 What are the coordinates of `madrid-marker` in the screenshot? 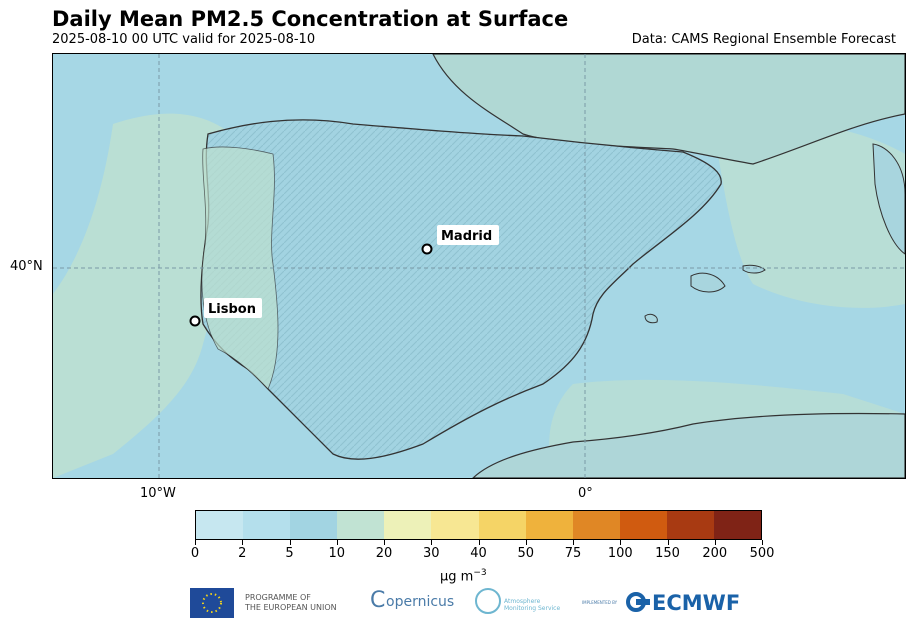 It's located at (427, 249).